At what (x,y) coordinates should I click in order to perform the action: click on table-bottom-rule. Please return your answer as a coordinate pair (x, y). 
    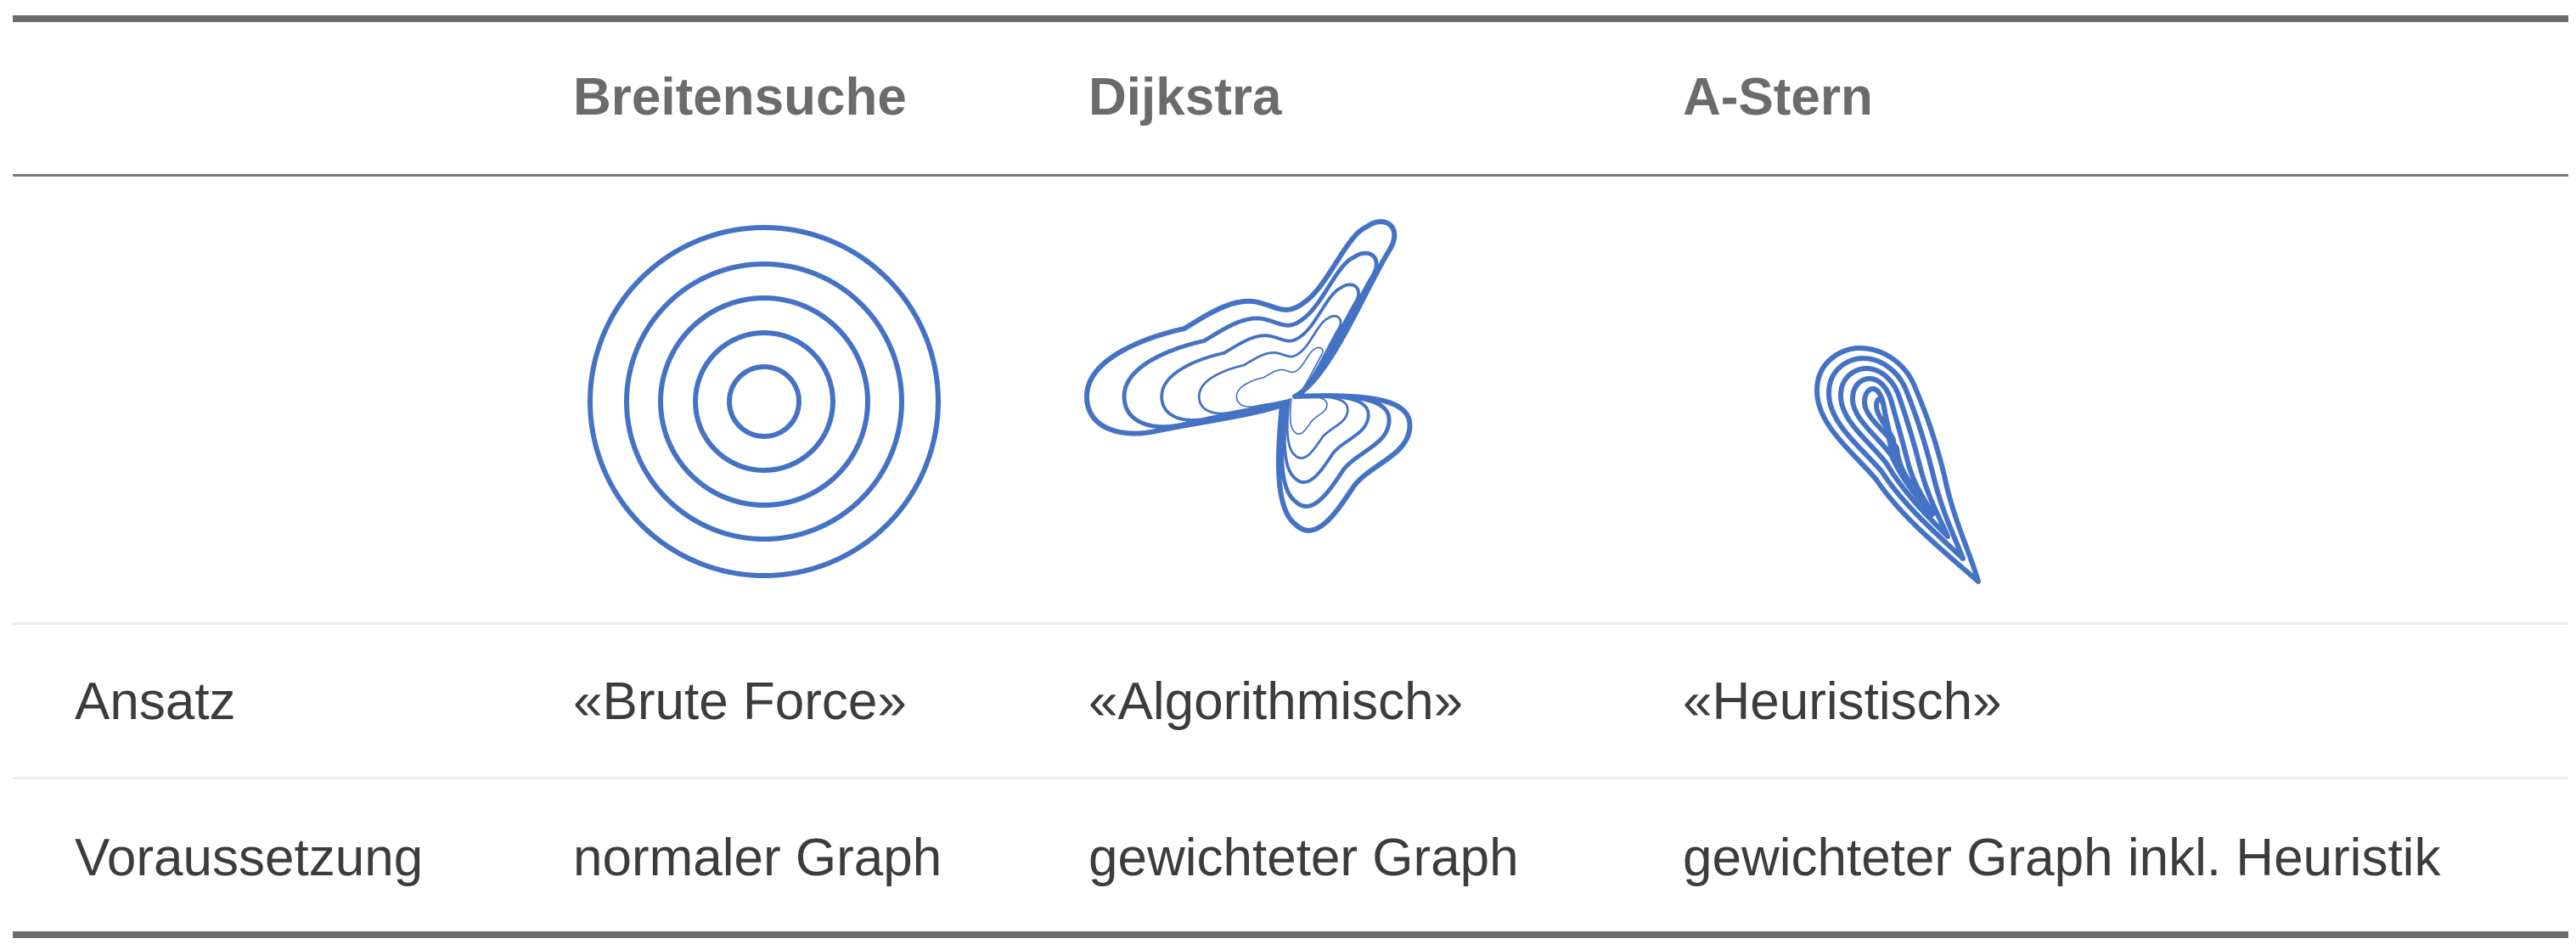
    Looking at the image, I should click on (1290, 934).